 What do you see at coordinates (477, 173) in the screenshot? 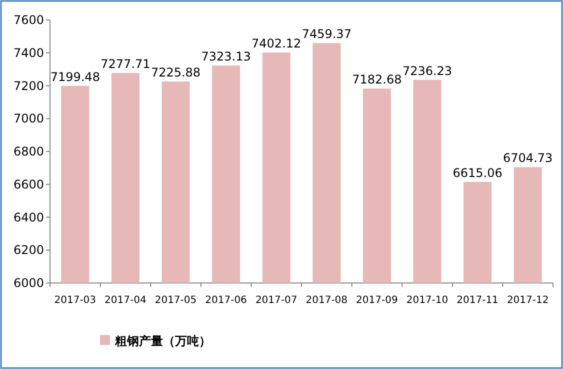
I see `data-label: 6615.06` at bounding box center [477, 173].